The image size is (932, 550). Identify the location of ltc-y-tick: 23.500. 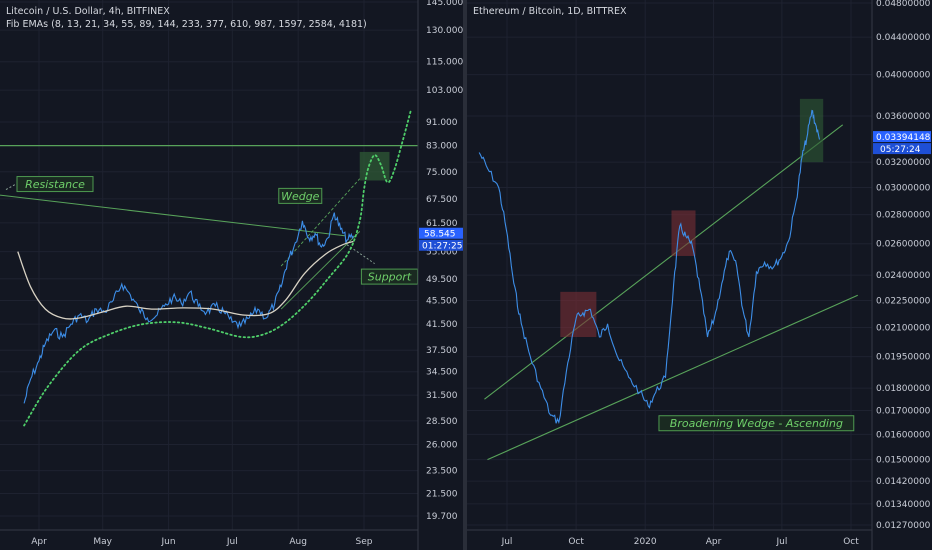
(442, 472).